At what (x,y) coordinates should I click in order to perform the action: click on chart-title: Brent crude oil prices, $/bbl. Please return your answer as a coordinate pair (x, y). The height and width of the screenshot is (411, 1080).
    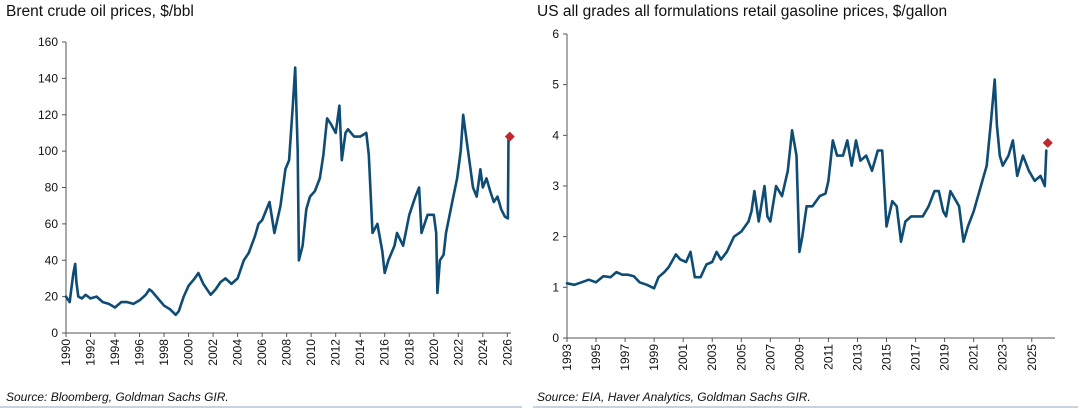
    Looking at the image, I should click on (100, 11).